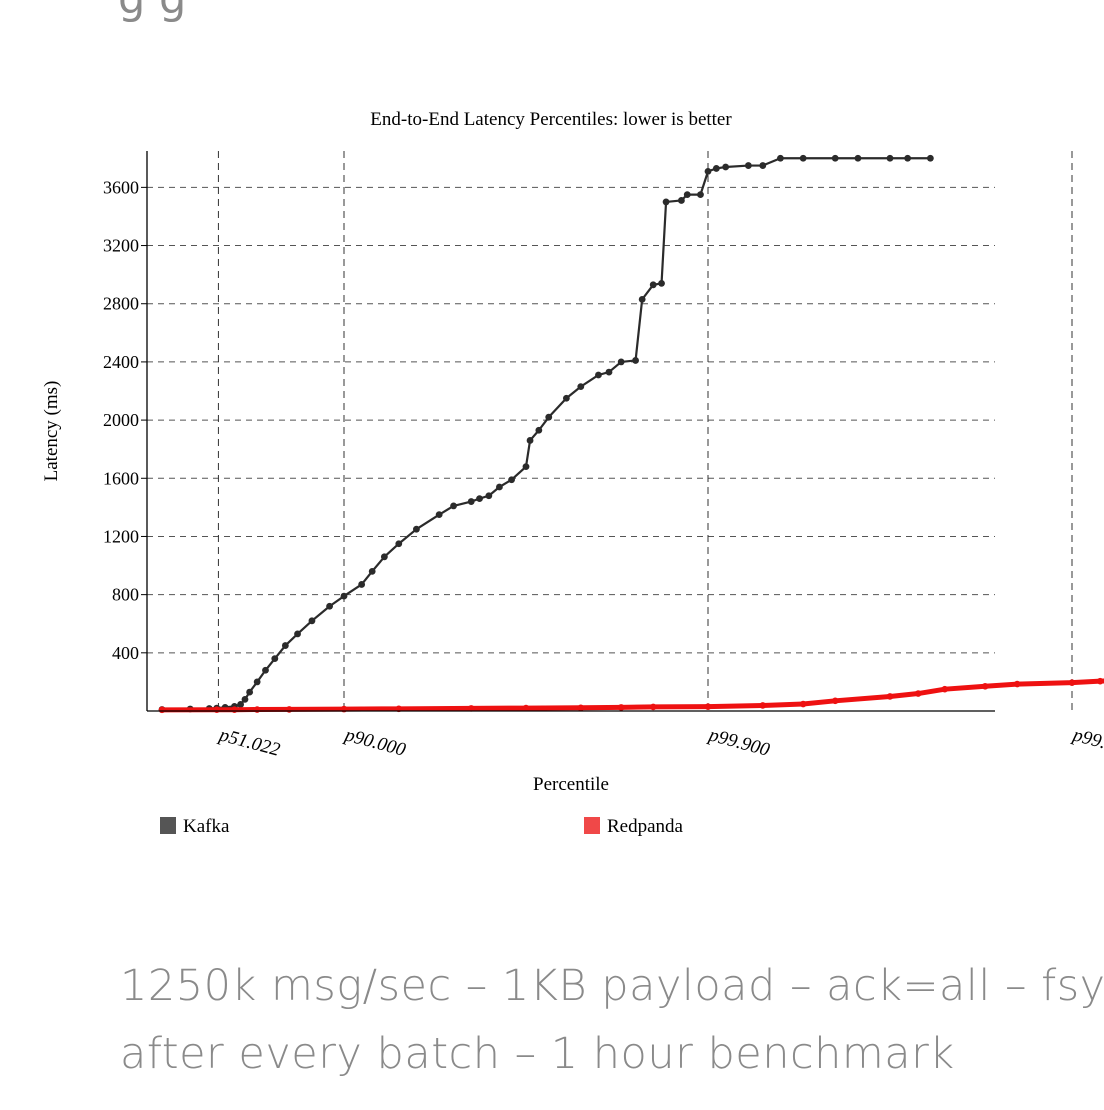  What do you see at coordinates (121, 420) in the screenshot?
I see `y-tick-label: 2000` at bounding box center [121, 420].